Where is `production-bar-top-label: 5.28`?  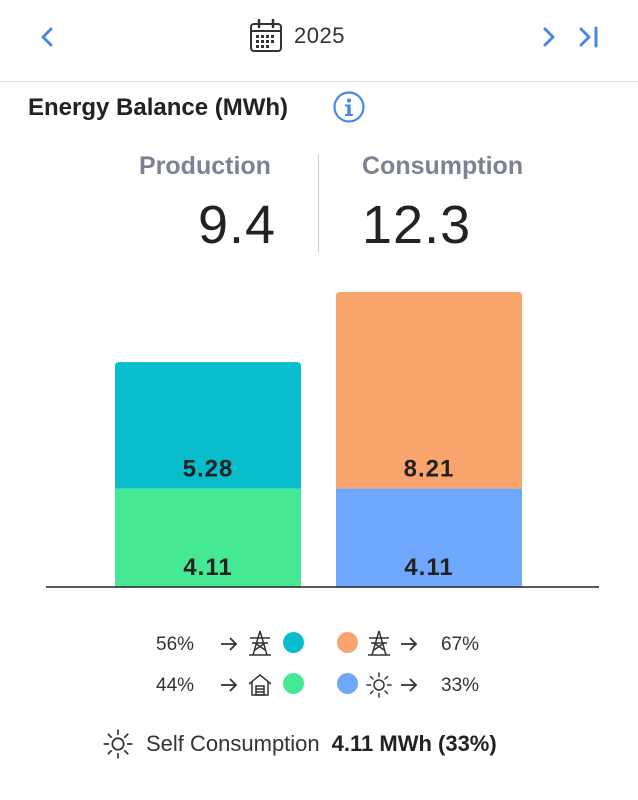 production-bar-top-label: 5.28 is located at coordinates (208, 469).